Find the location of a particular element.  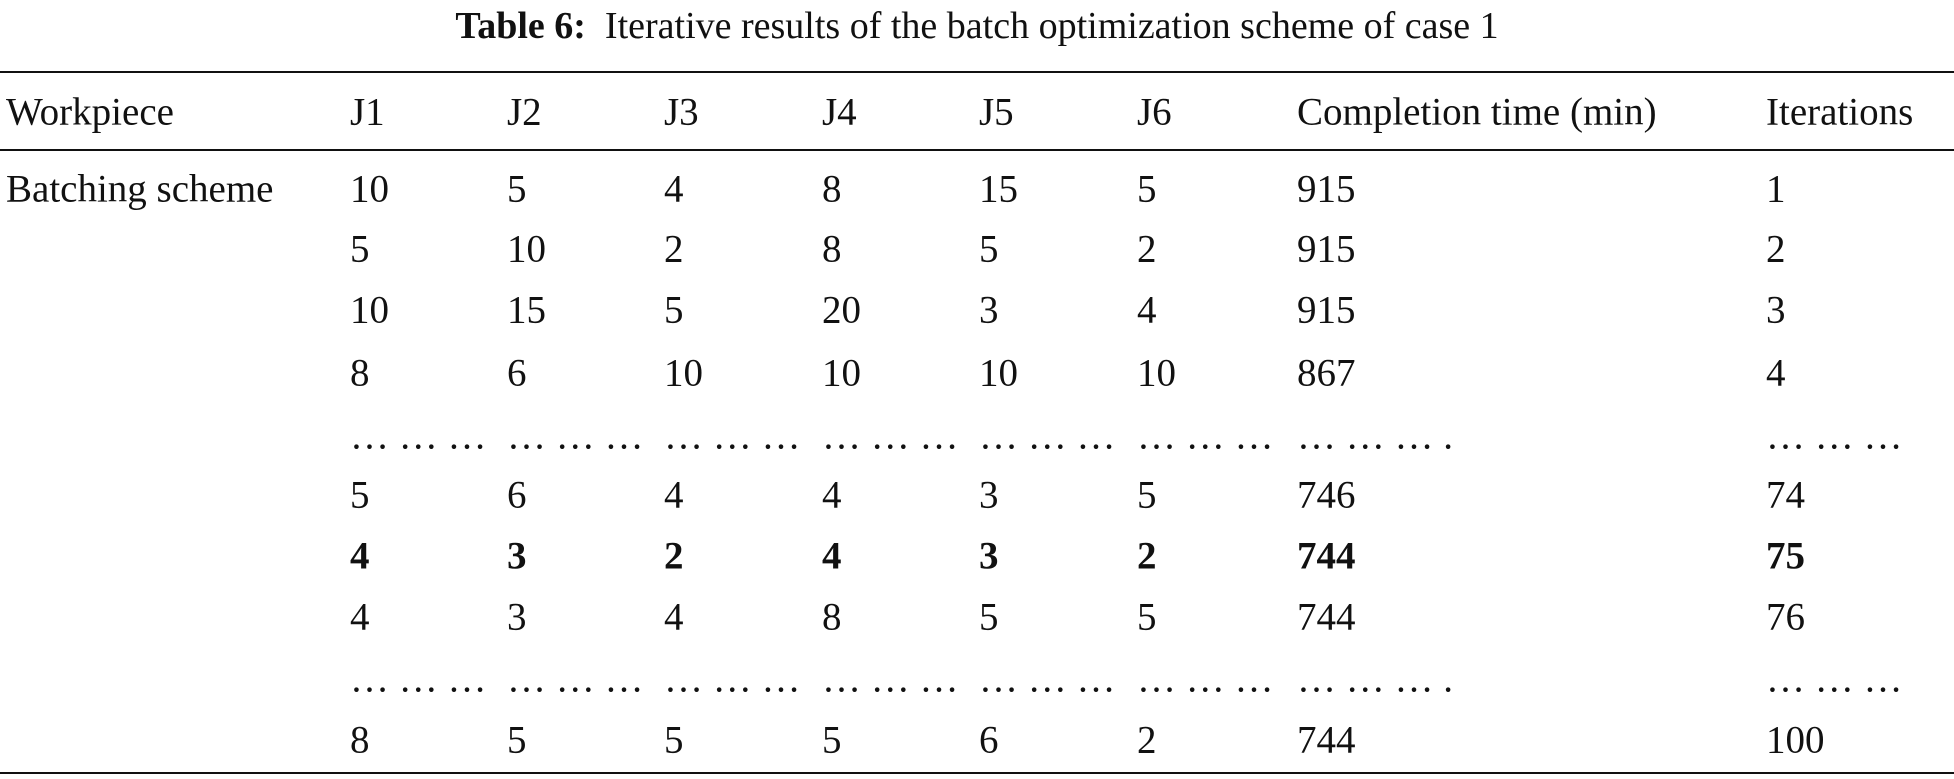

top-rule is located at coordinates (977, 72).